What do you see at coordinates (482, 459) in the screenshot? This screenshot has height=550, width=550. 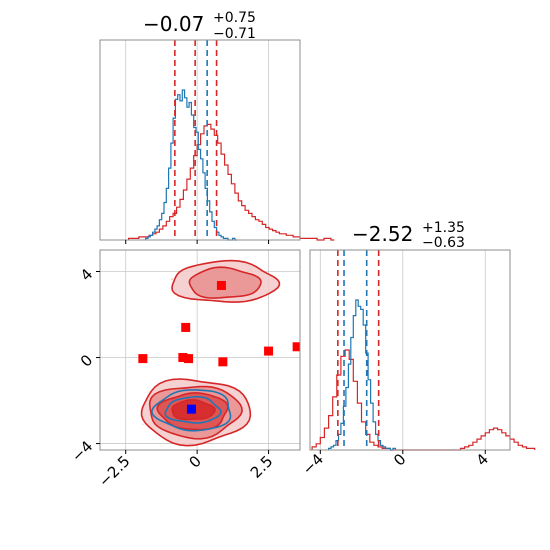 I see `marginal-y-tick-label-2: 4` at bounding box center [482, 459].